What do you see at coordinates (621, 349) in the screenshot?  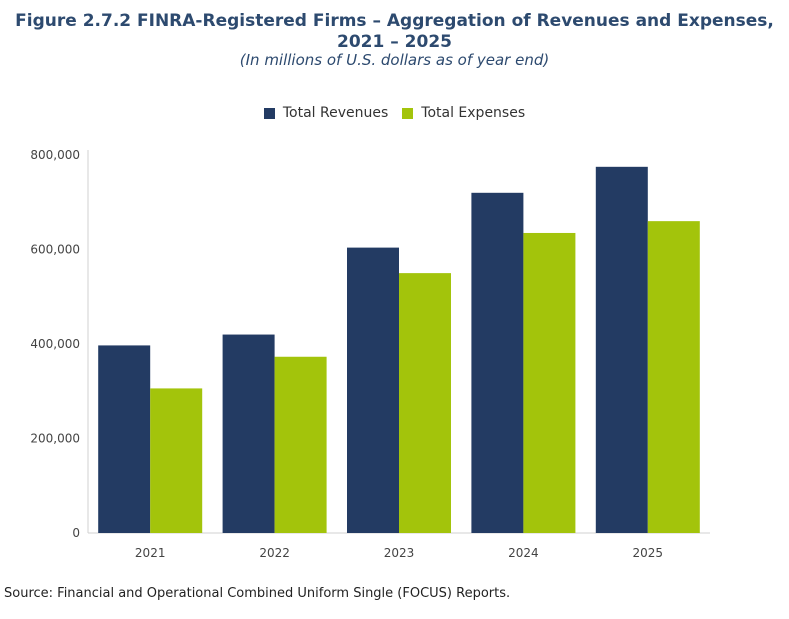 I see `bar-revenues-2025` at bounding box center [621, 349].